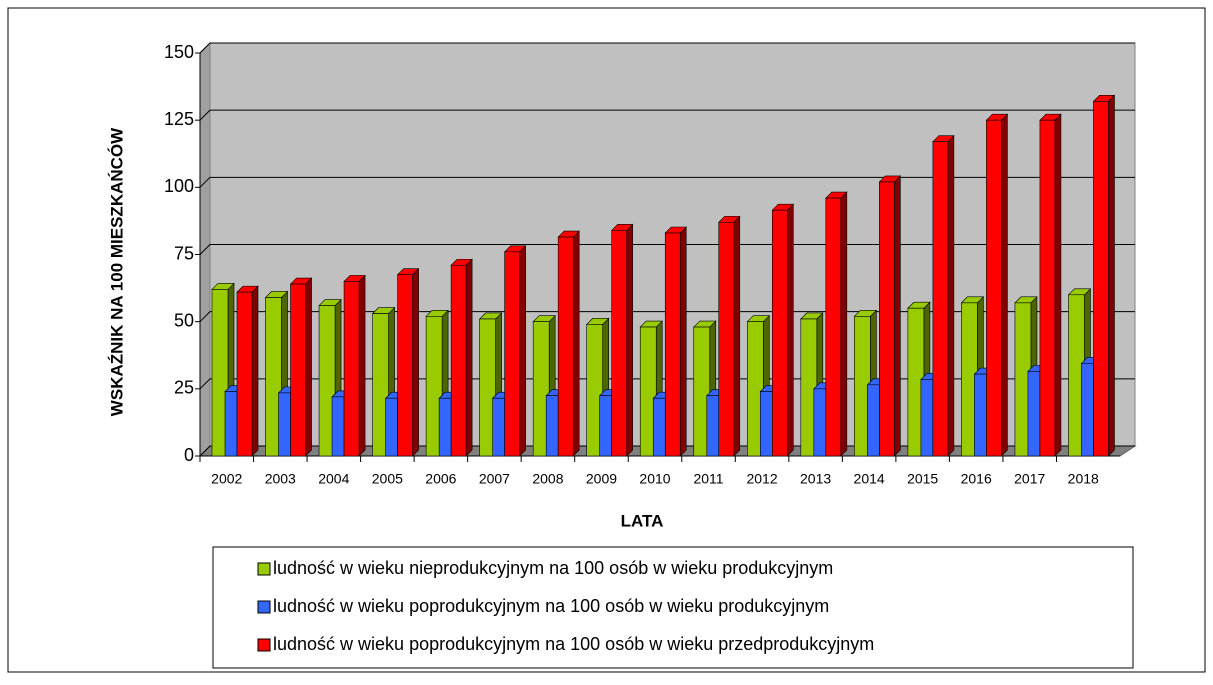 This screenshot has width=1213, height=685. What do you see at coordinates (116, 271) in the screenshot?
I see `y-axis-title: WSKAŹNIK NA 100 MIESZKAŃCÓW` at bounding box center [116, 271].